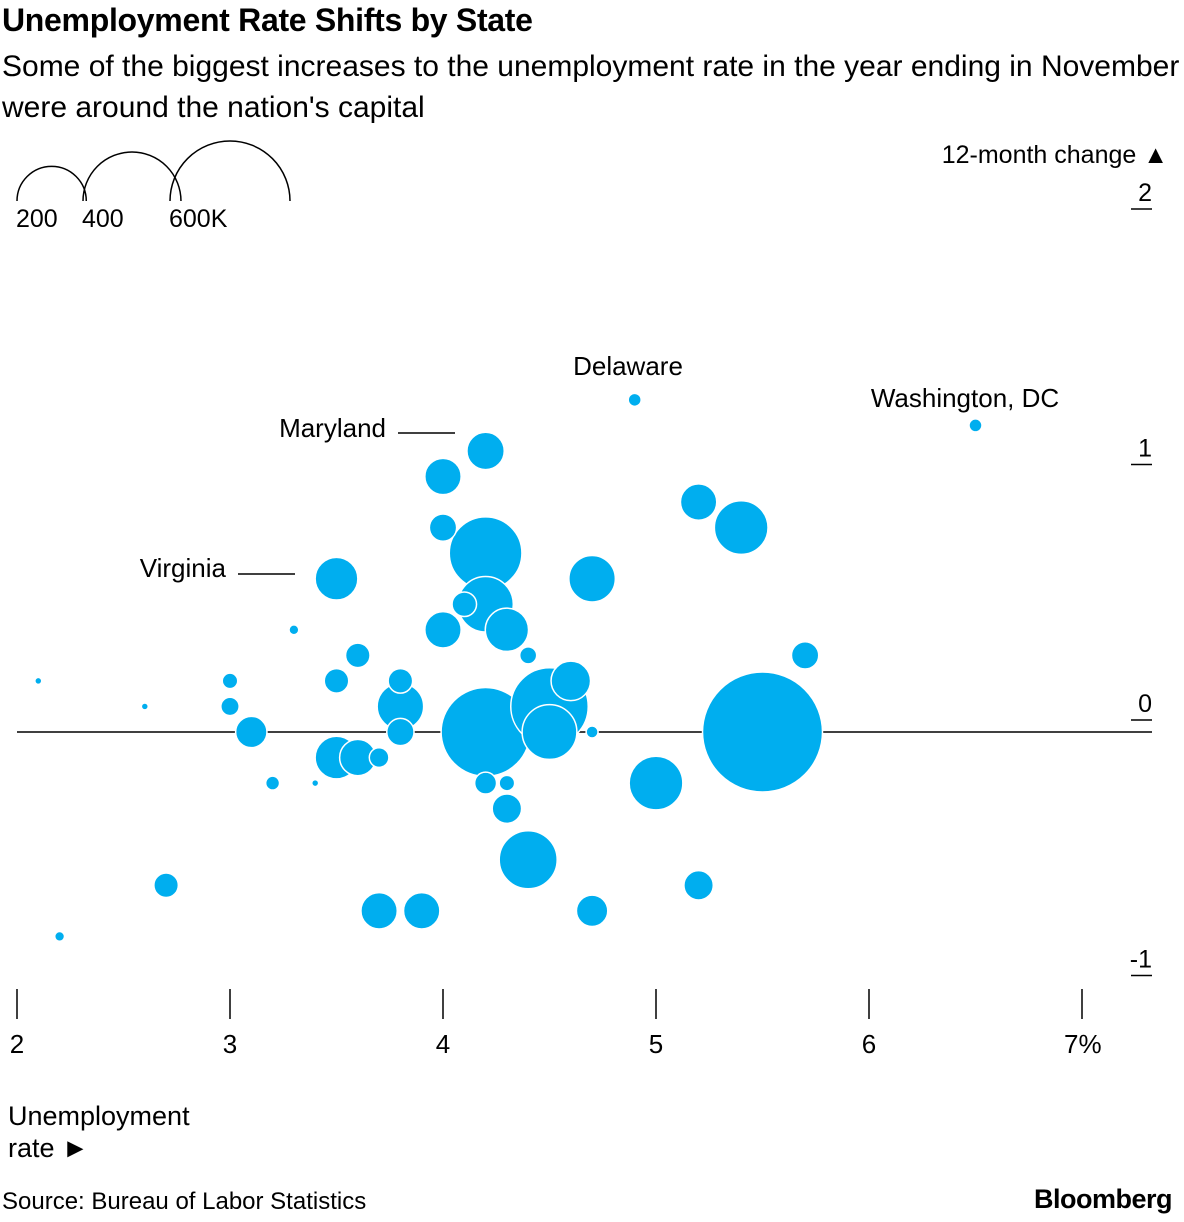  Describe the element at coordinates (528, 860) in the screenshot. I see `bubble: 4.4%, -0.5` at that location.